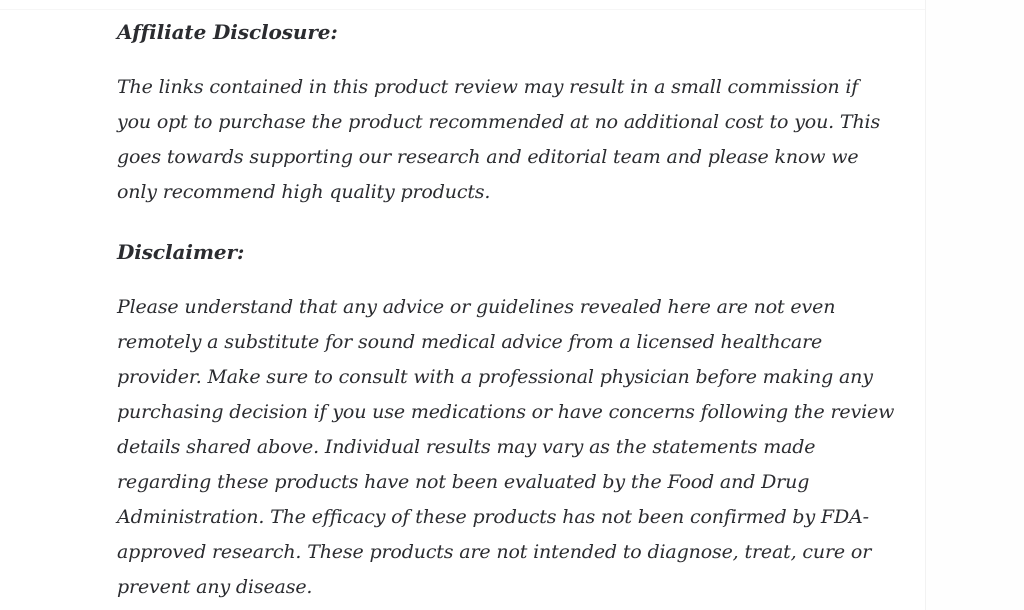  Describe the element at coordinates (462, 9) in the screenshot. I see `top-divider` at that location.